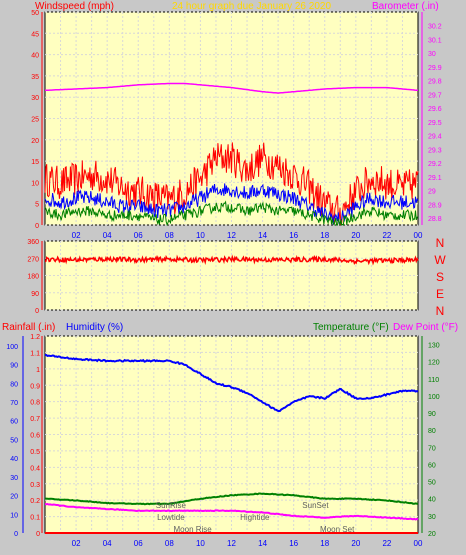  I want to click on humidity-label: Humidity (%), so click(94, 327).